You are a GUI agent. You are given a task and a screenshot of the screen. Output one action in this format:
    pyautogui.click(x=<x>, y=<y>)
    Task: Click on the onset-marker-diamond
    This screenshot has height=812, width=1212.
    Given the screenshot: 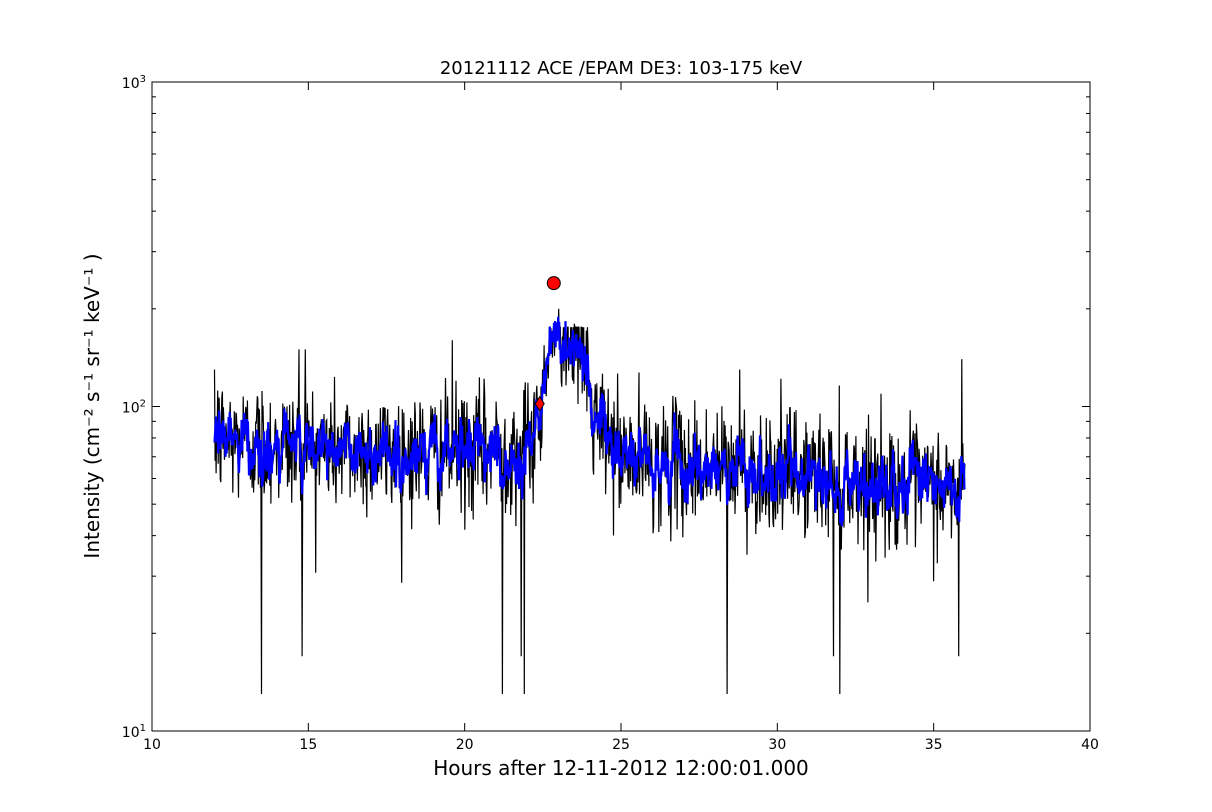 What is the action you would take?
    pyautogui.click(x=539, y=403)
    